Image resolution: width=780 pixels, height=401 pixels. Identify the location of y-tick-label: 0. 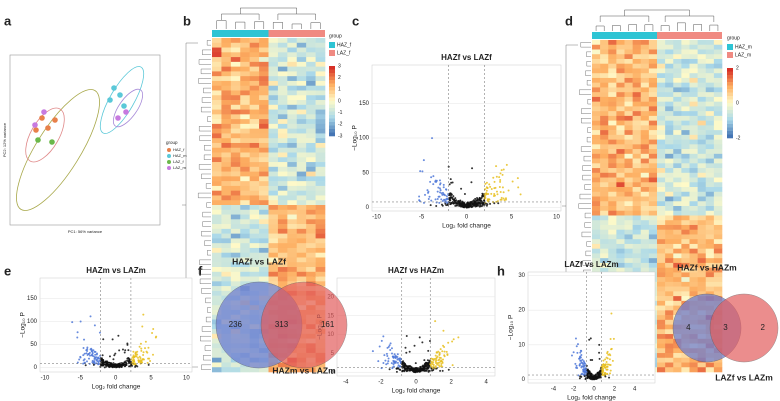
(36, 368).